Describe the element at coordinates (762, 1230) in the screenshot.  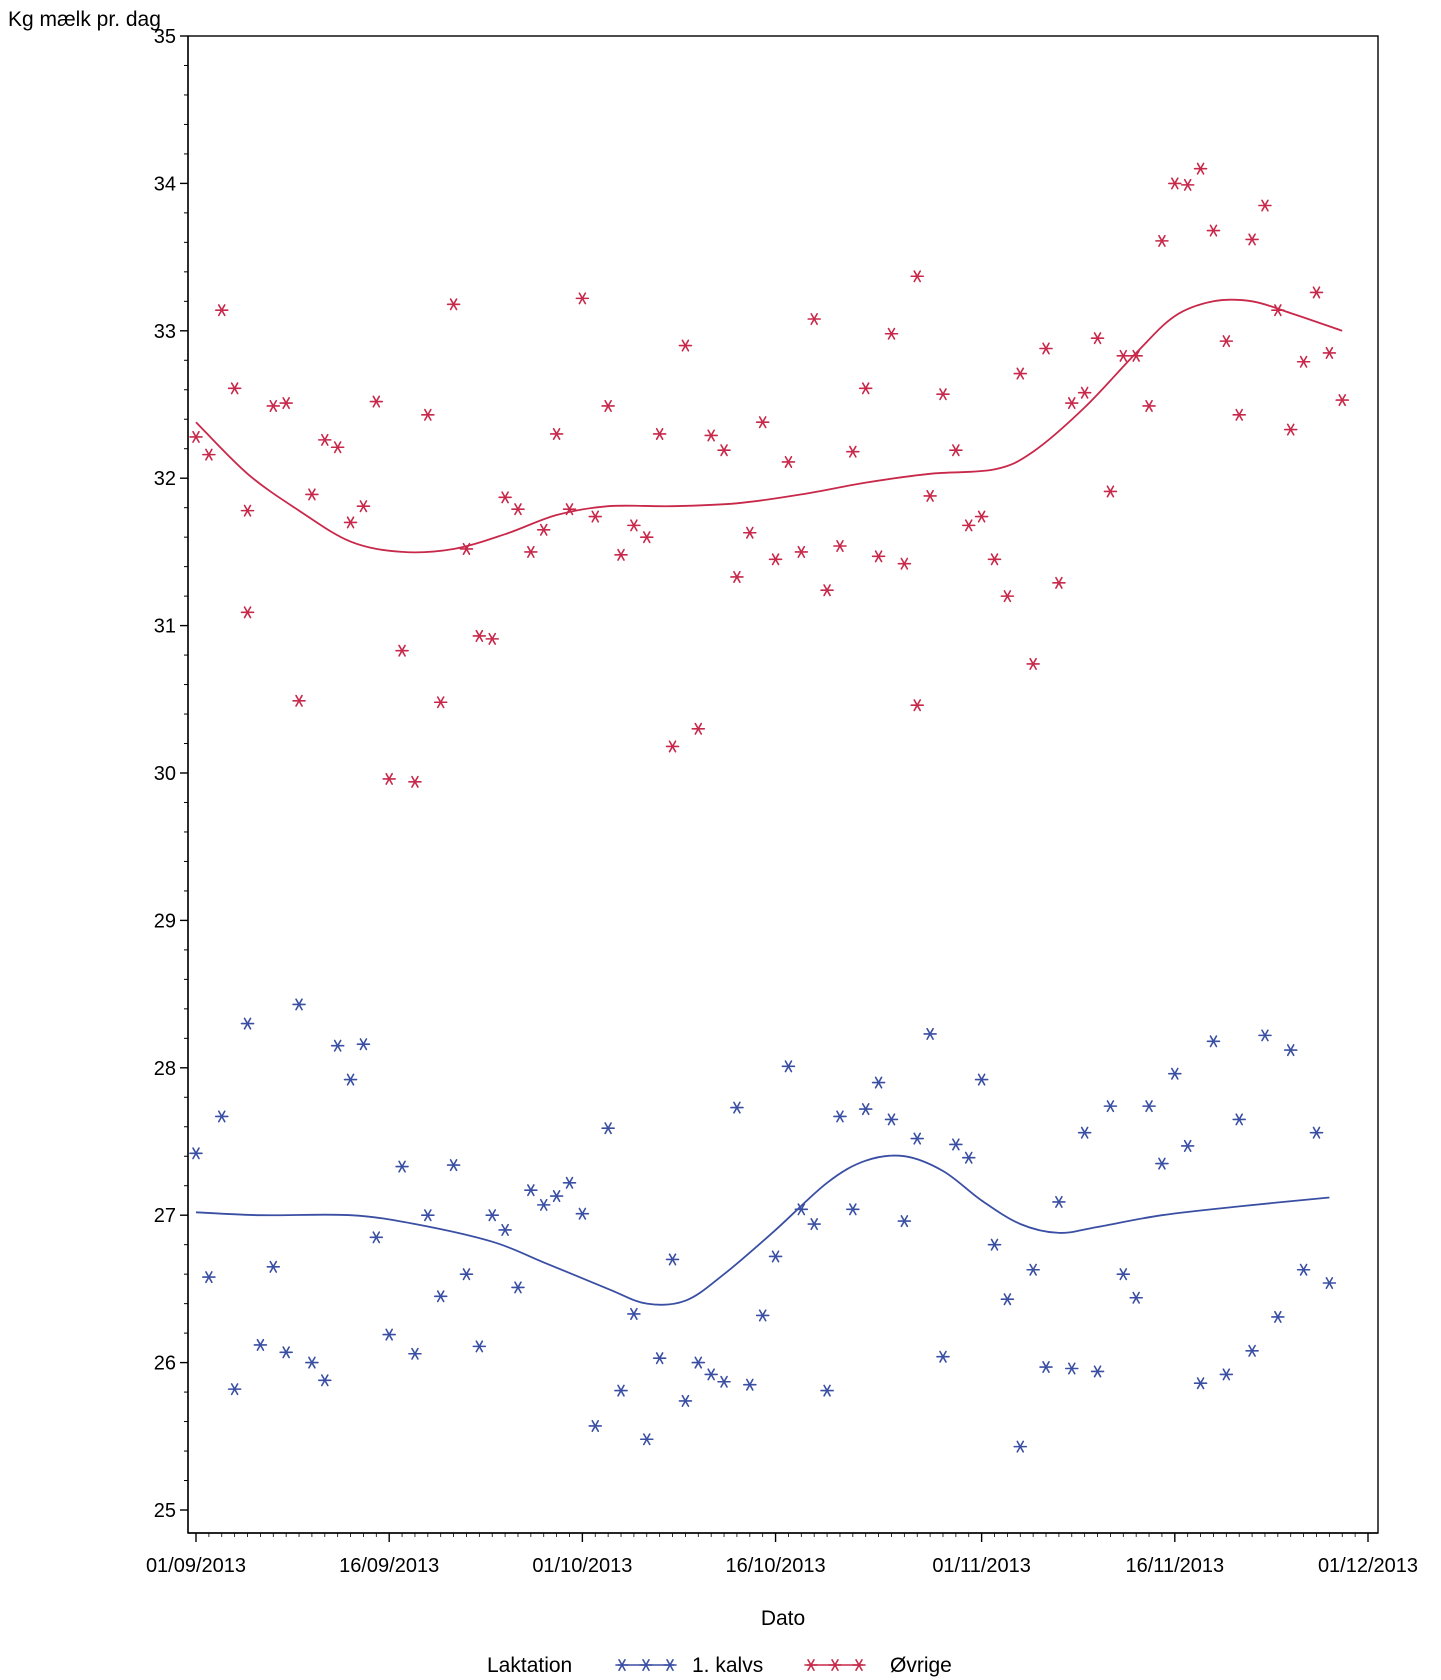
I see `series-1-trend-line` at that location.